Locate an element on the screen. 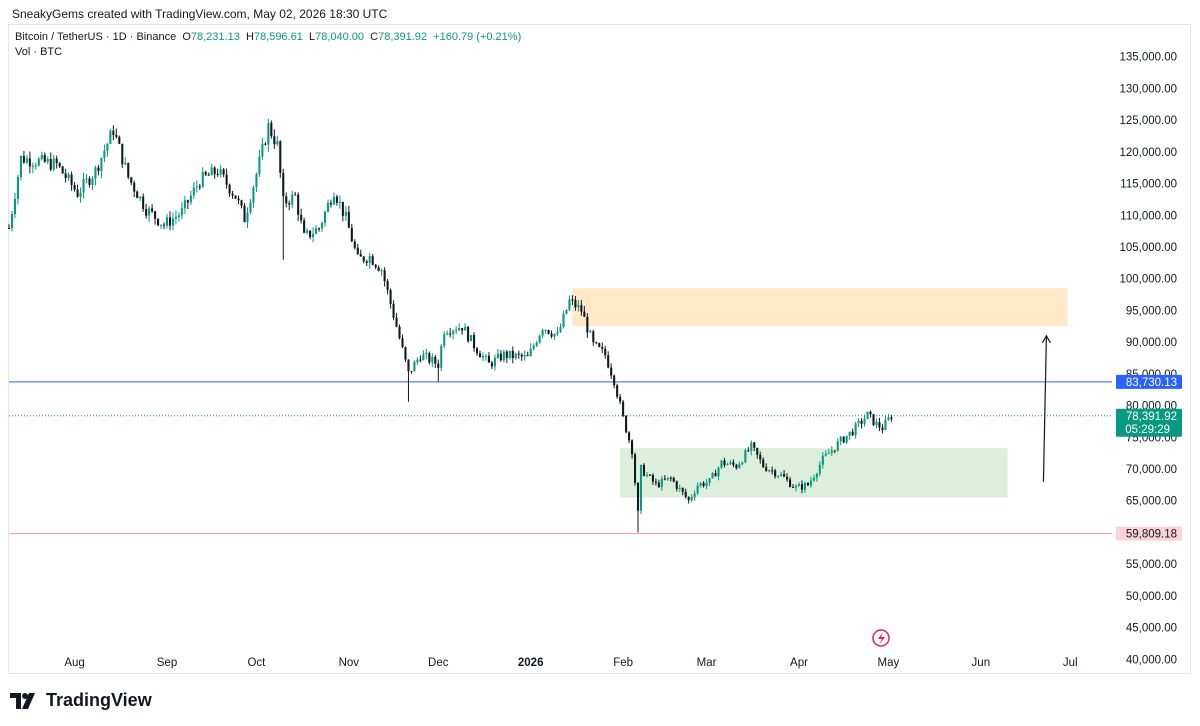 This screenshot has height=726, width=1200. y-tick-label: 45,000.00 is located at coordinates (1151, 629).